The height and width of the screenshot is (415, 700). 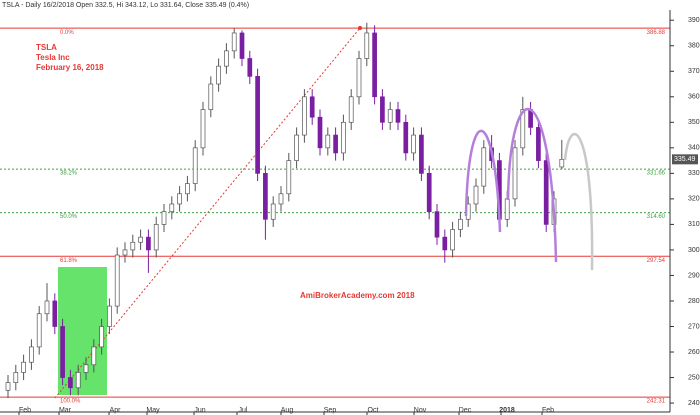 What do you see at coordinates (656, 402) in the screenshot?
I see `fib-value: 242.31` at bounding box center [656, 402].